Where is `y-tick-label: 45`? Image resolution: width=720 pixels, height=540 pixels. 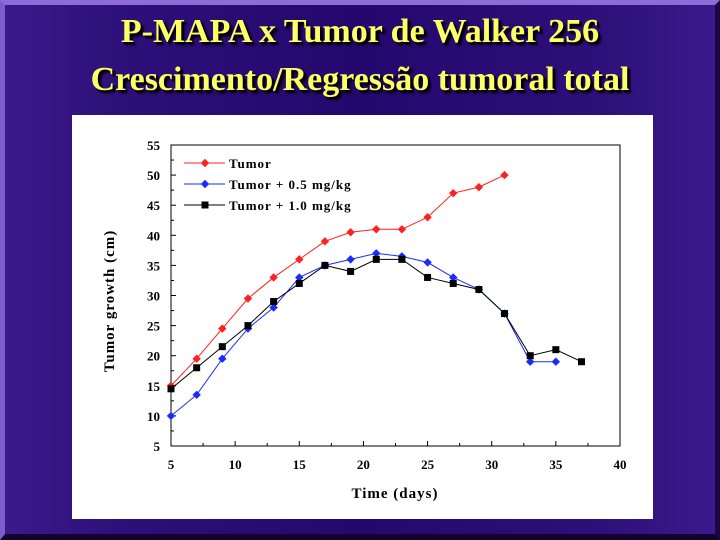
y-tick-label: 45 is located at coordinates (154, 205).